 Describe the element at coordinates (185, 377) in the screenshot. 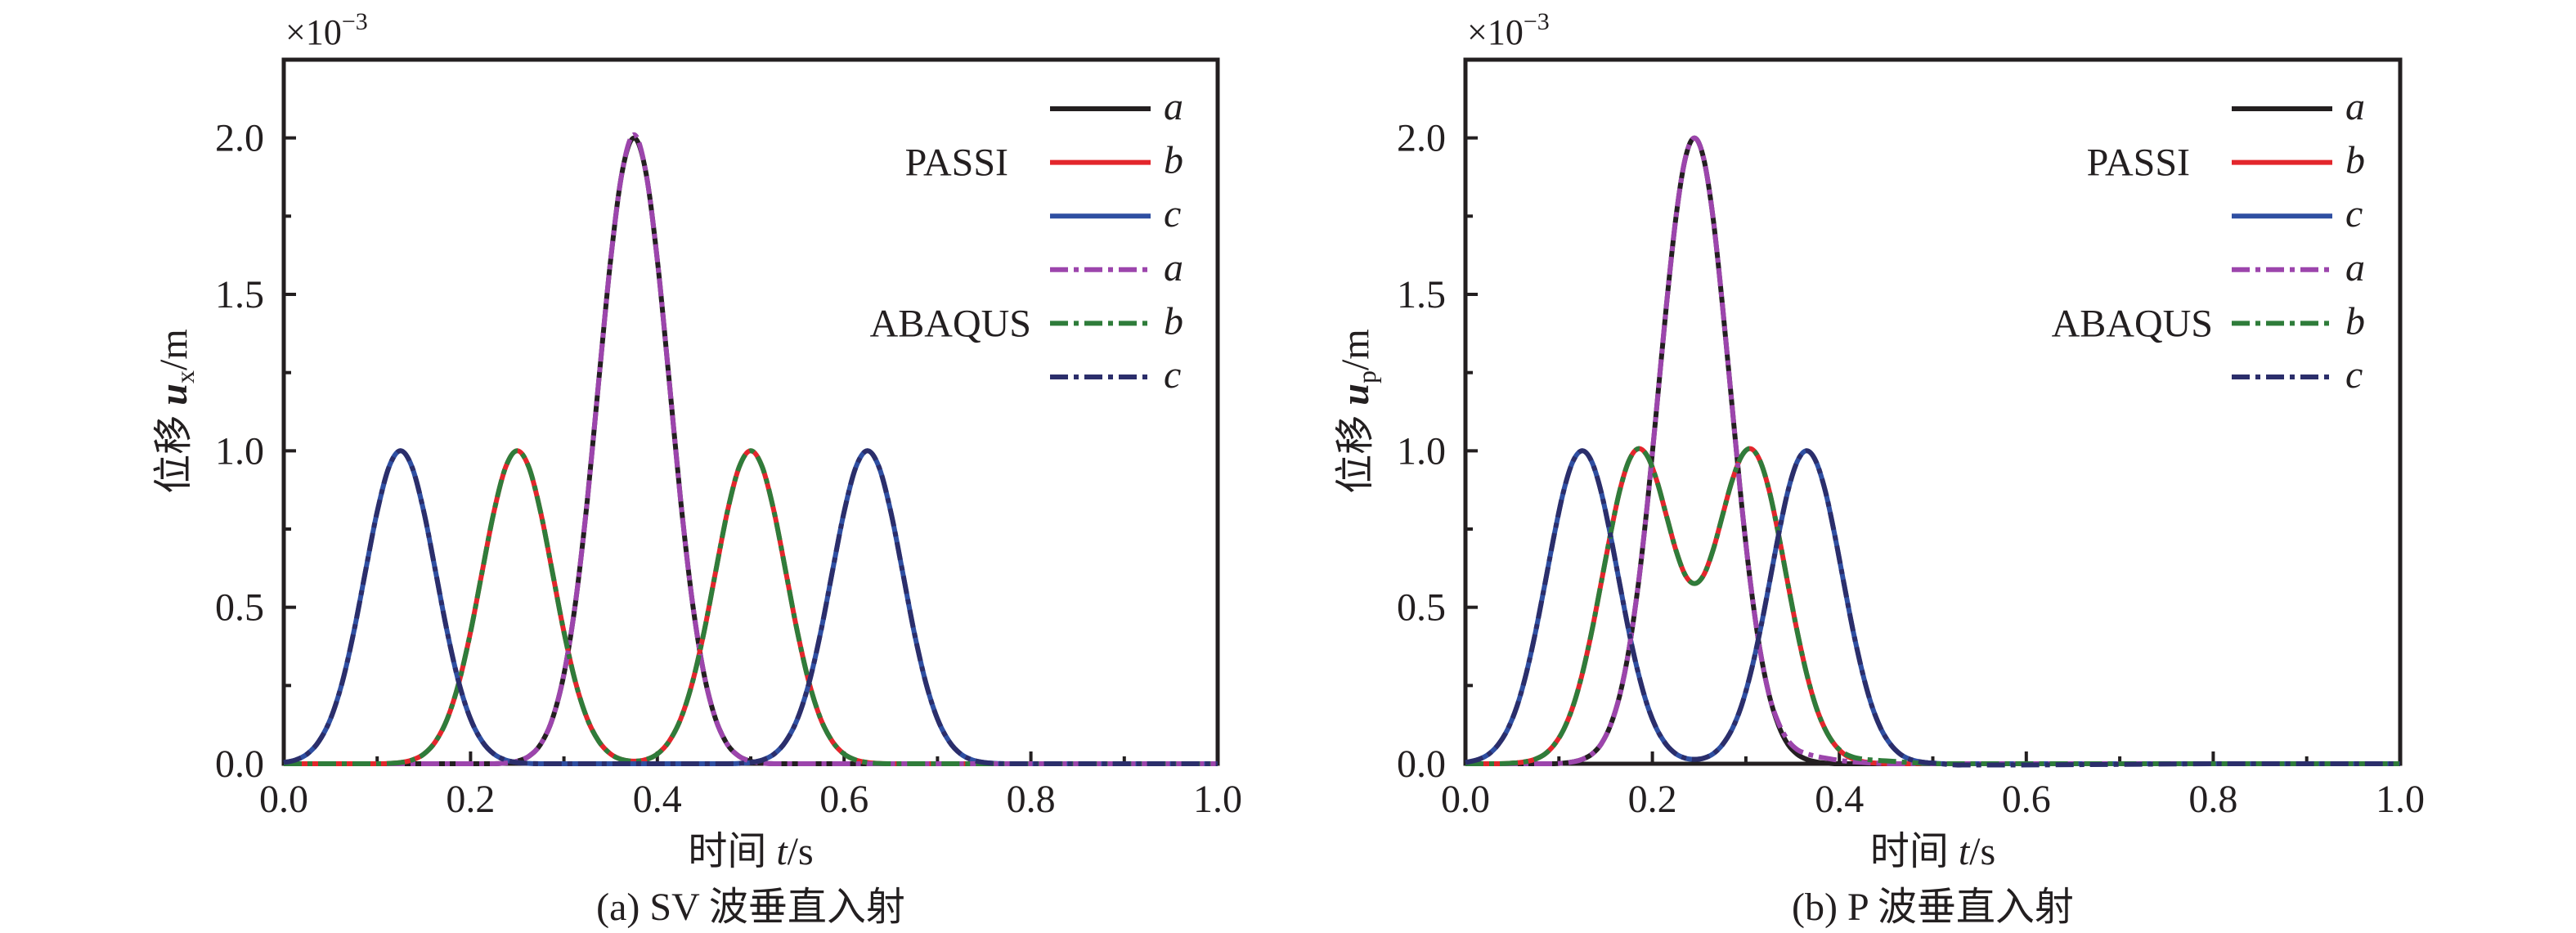

I see `y-axis-title-subscript: x` at that location.